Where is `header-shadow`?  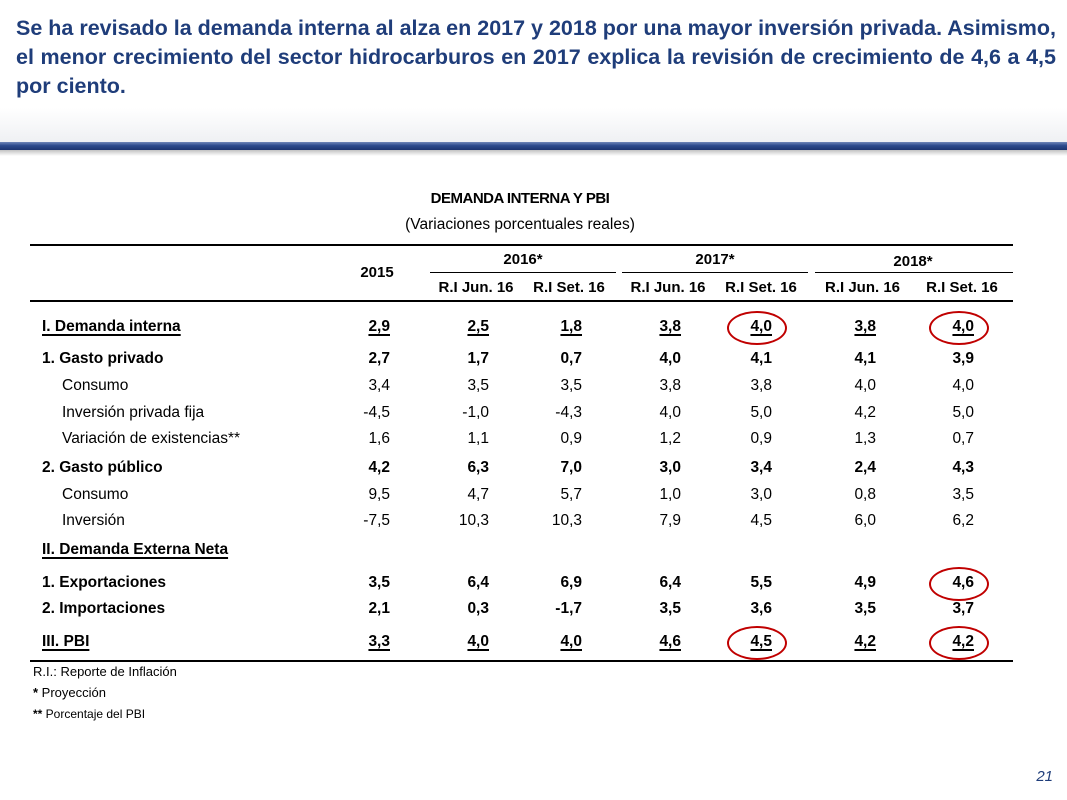
header-shadow is located at coordinates (533, 128).